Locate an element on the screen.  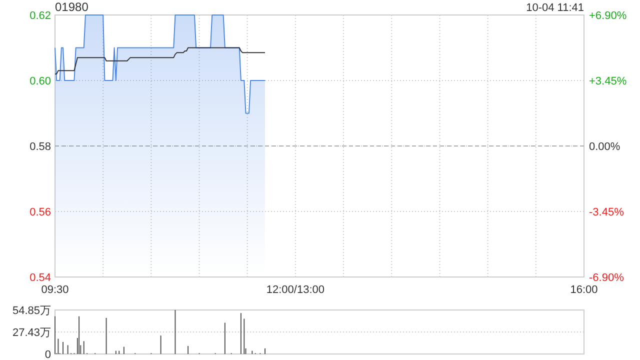
line-series is located at coordinates (160, 60).